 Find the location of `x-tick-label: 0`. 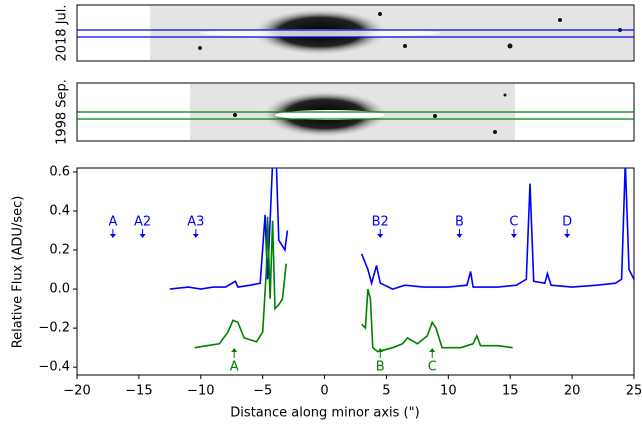

x-tick-label: 0 is located at coordinates (324, 391).